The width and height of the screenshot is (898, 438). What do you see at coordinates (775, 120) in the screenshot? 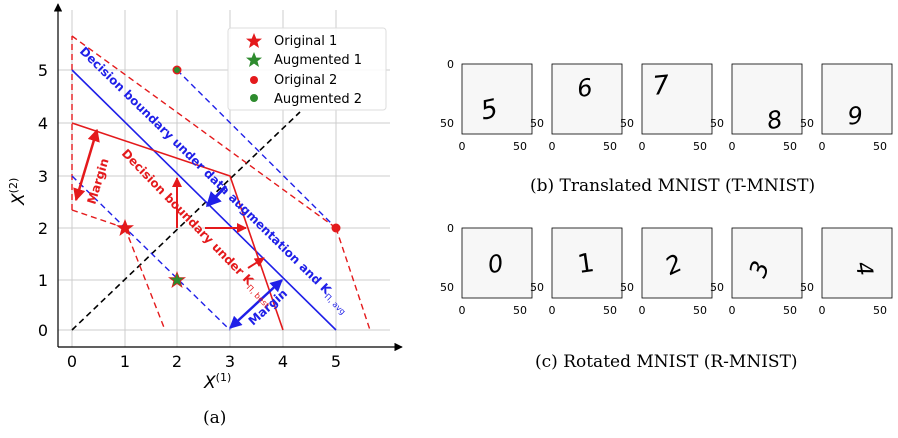
I see `handwritten-digit: 8` at bounding box center [775, 120].